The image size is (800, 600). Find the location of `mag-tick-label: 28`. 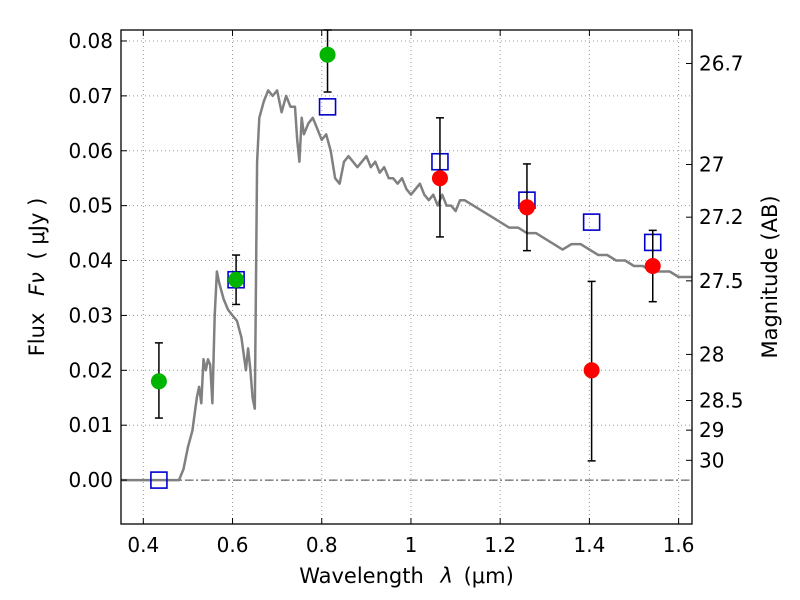

mag-tick-label: 28 is located at coordinates (711, 354).